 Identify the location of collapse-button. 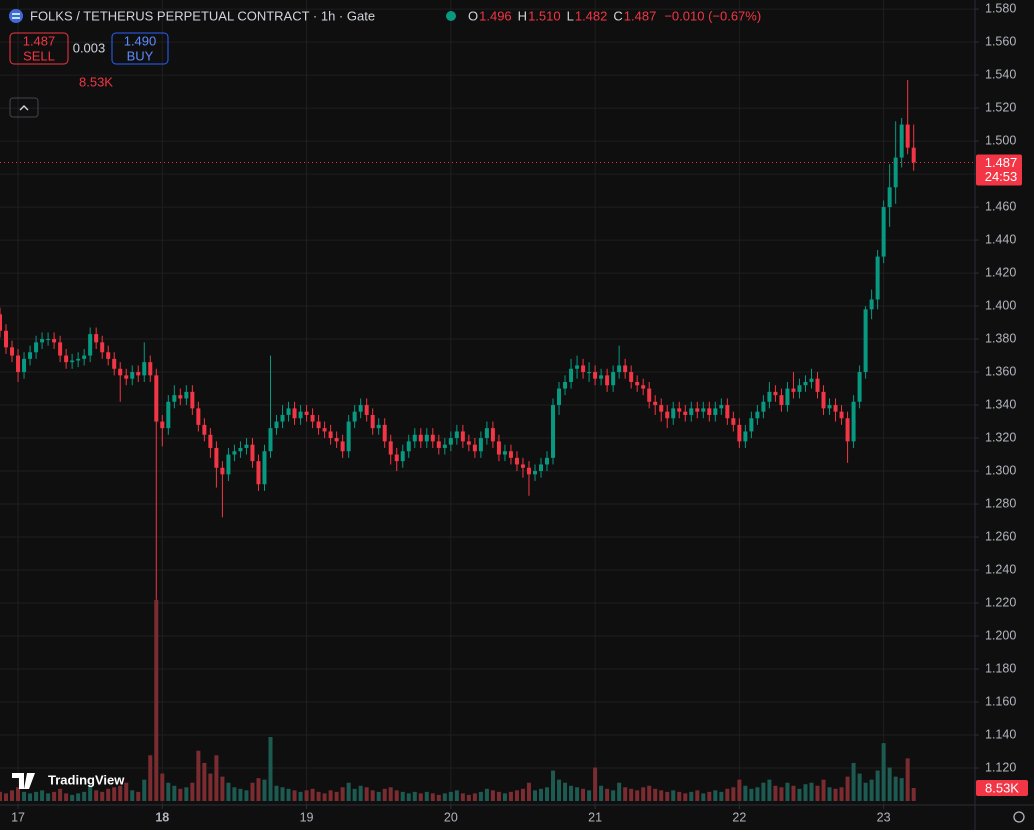
(24, 107).